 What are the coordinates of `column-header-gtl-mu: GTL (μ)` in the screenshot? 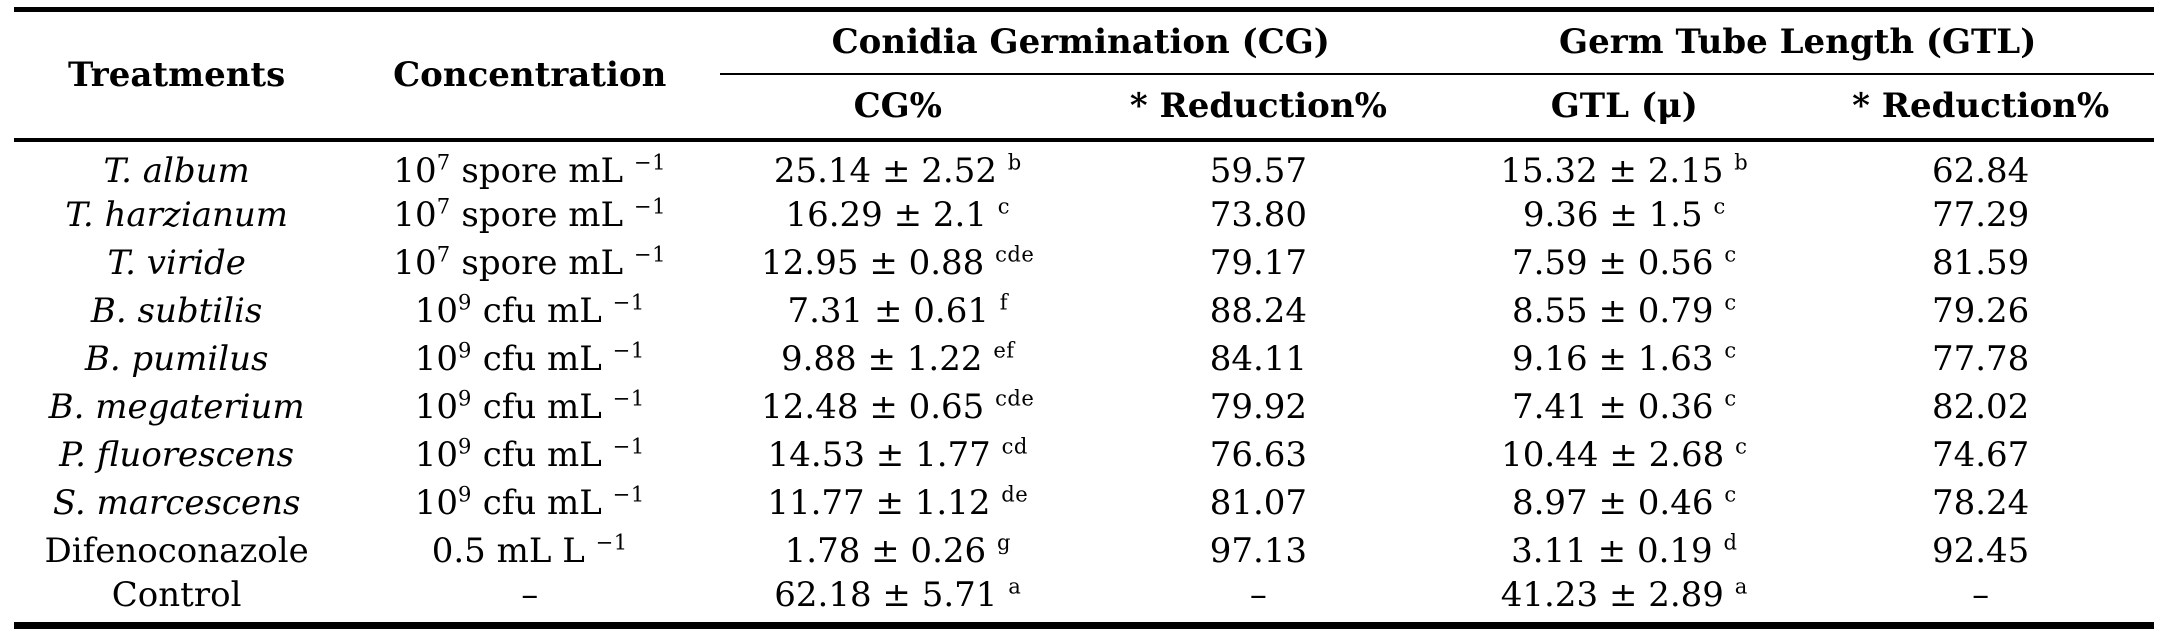 It's located at (1624, 107).